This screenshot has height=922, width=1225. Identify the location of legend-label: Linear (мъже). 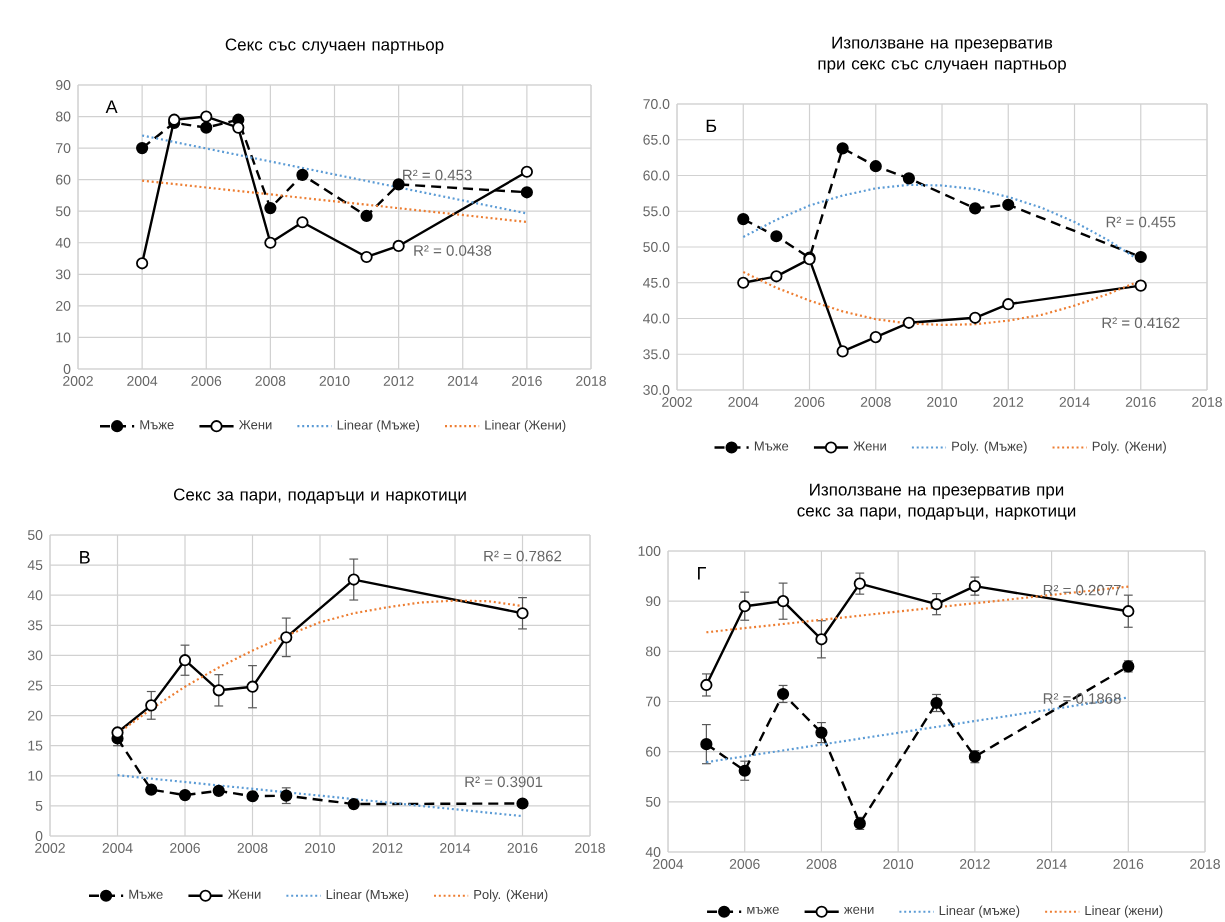
(979, 911).